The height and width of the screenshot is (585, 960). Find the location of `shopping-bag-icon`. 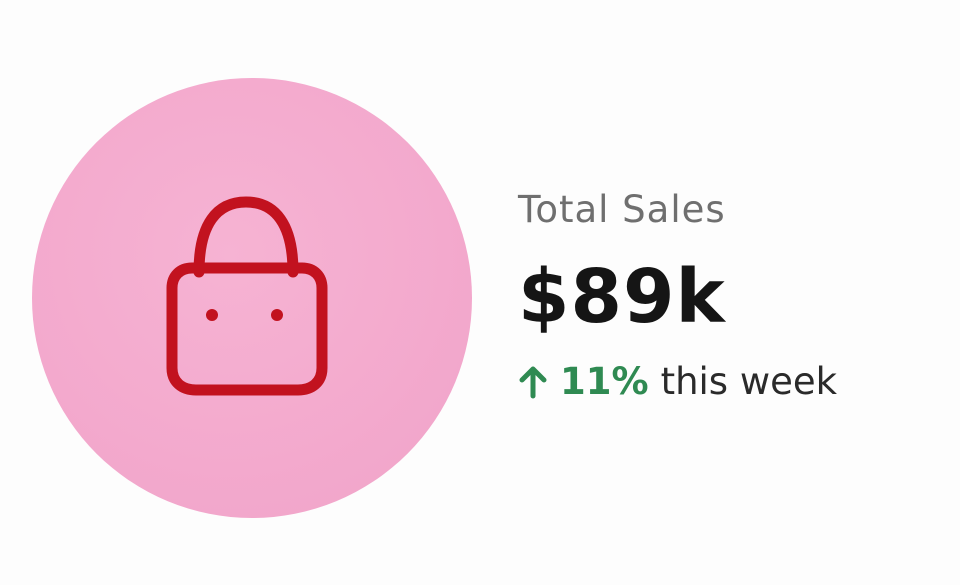

shopping-bag-icon is located at coordinates (247, 296).